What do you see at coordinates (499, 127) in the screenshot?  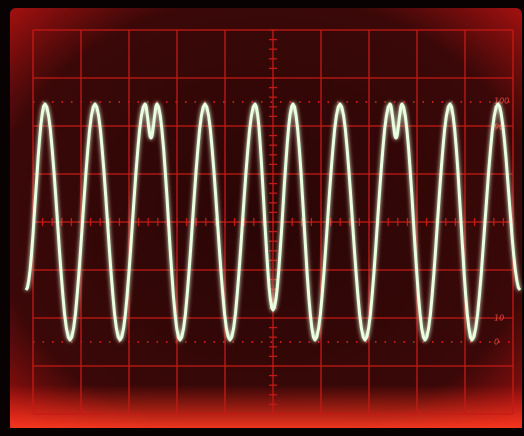 I see `graticule-label: 90` at bounding box center [499, 127].